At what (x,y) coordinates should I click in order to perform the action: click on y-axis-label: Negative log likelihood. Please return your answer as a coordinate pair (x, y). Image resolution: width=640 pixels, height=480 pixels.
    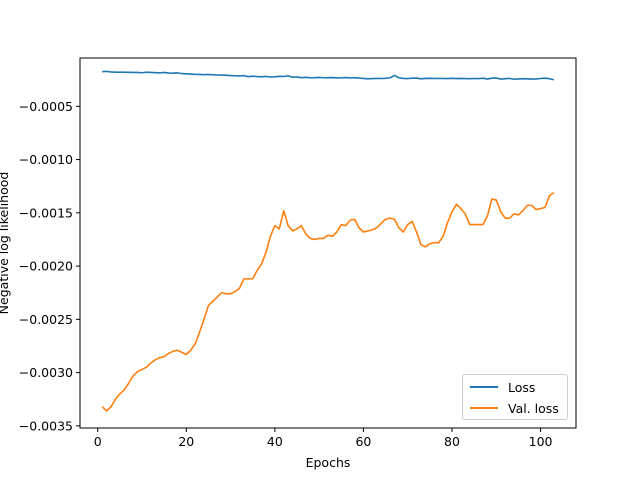
    Looking at the image, I should click on (5, 243).